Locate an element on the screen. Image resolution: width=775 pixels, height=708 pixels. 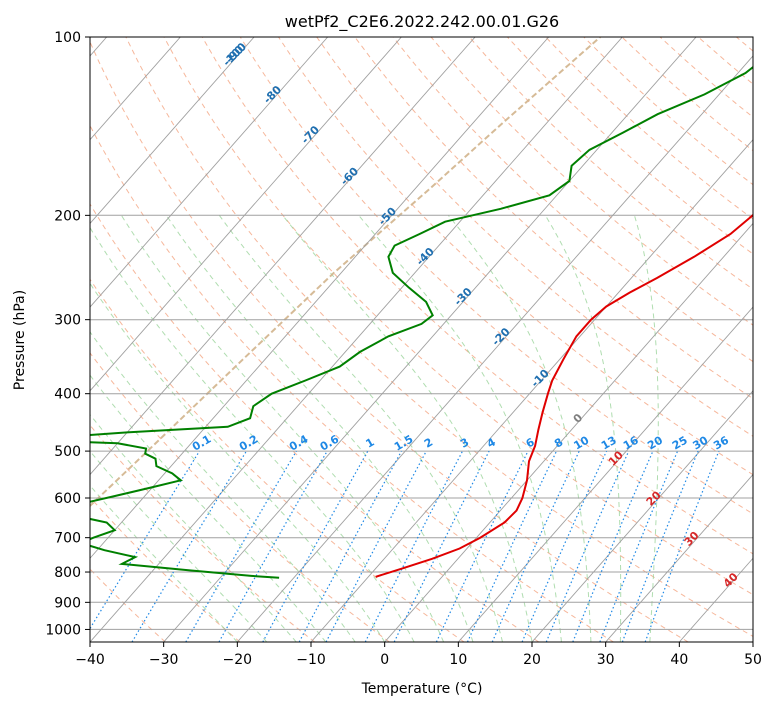
x-tick-label: 50 is located at coordinates (753, 660).